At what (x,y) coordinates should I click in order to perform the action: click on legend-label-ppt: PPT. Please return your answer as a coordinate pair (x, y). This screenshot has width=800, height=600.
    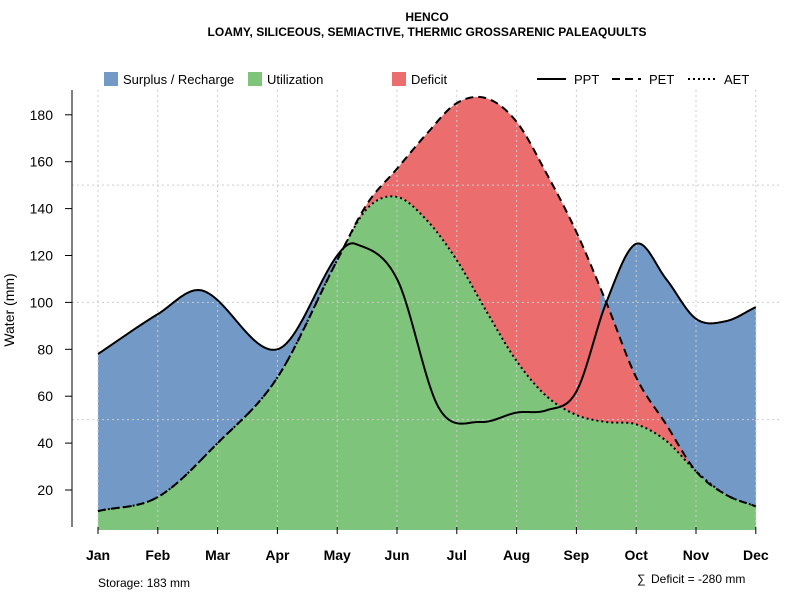
    Looking at the image, I should click on (586, 79).